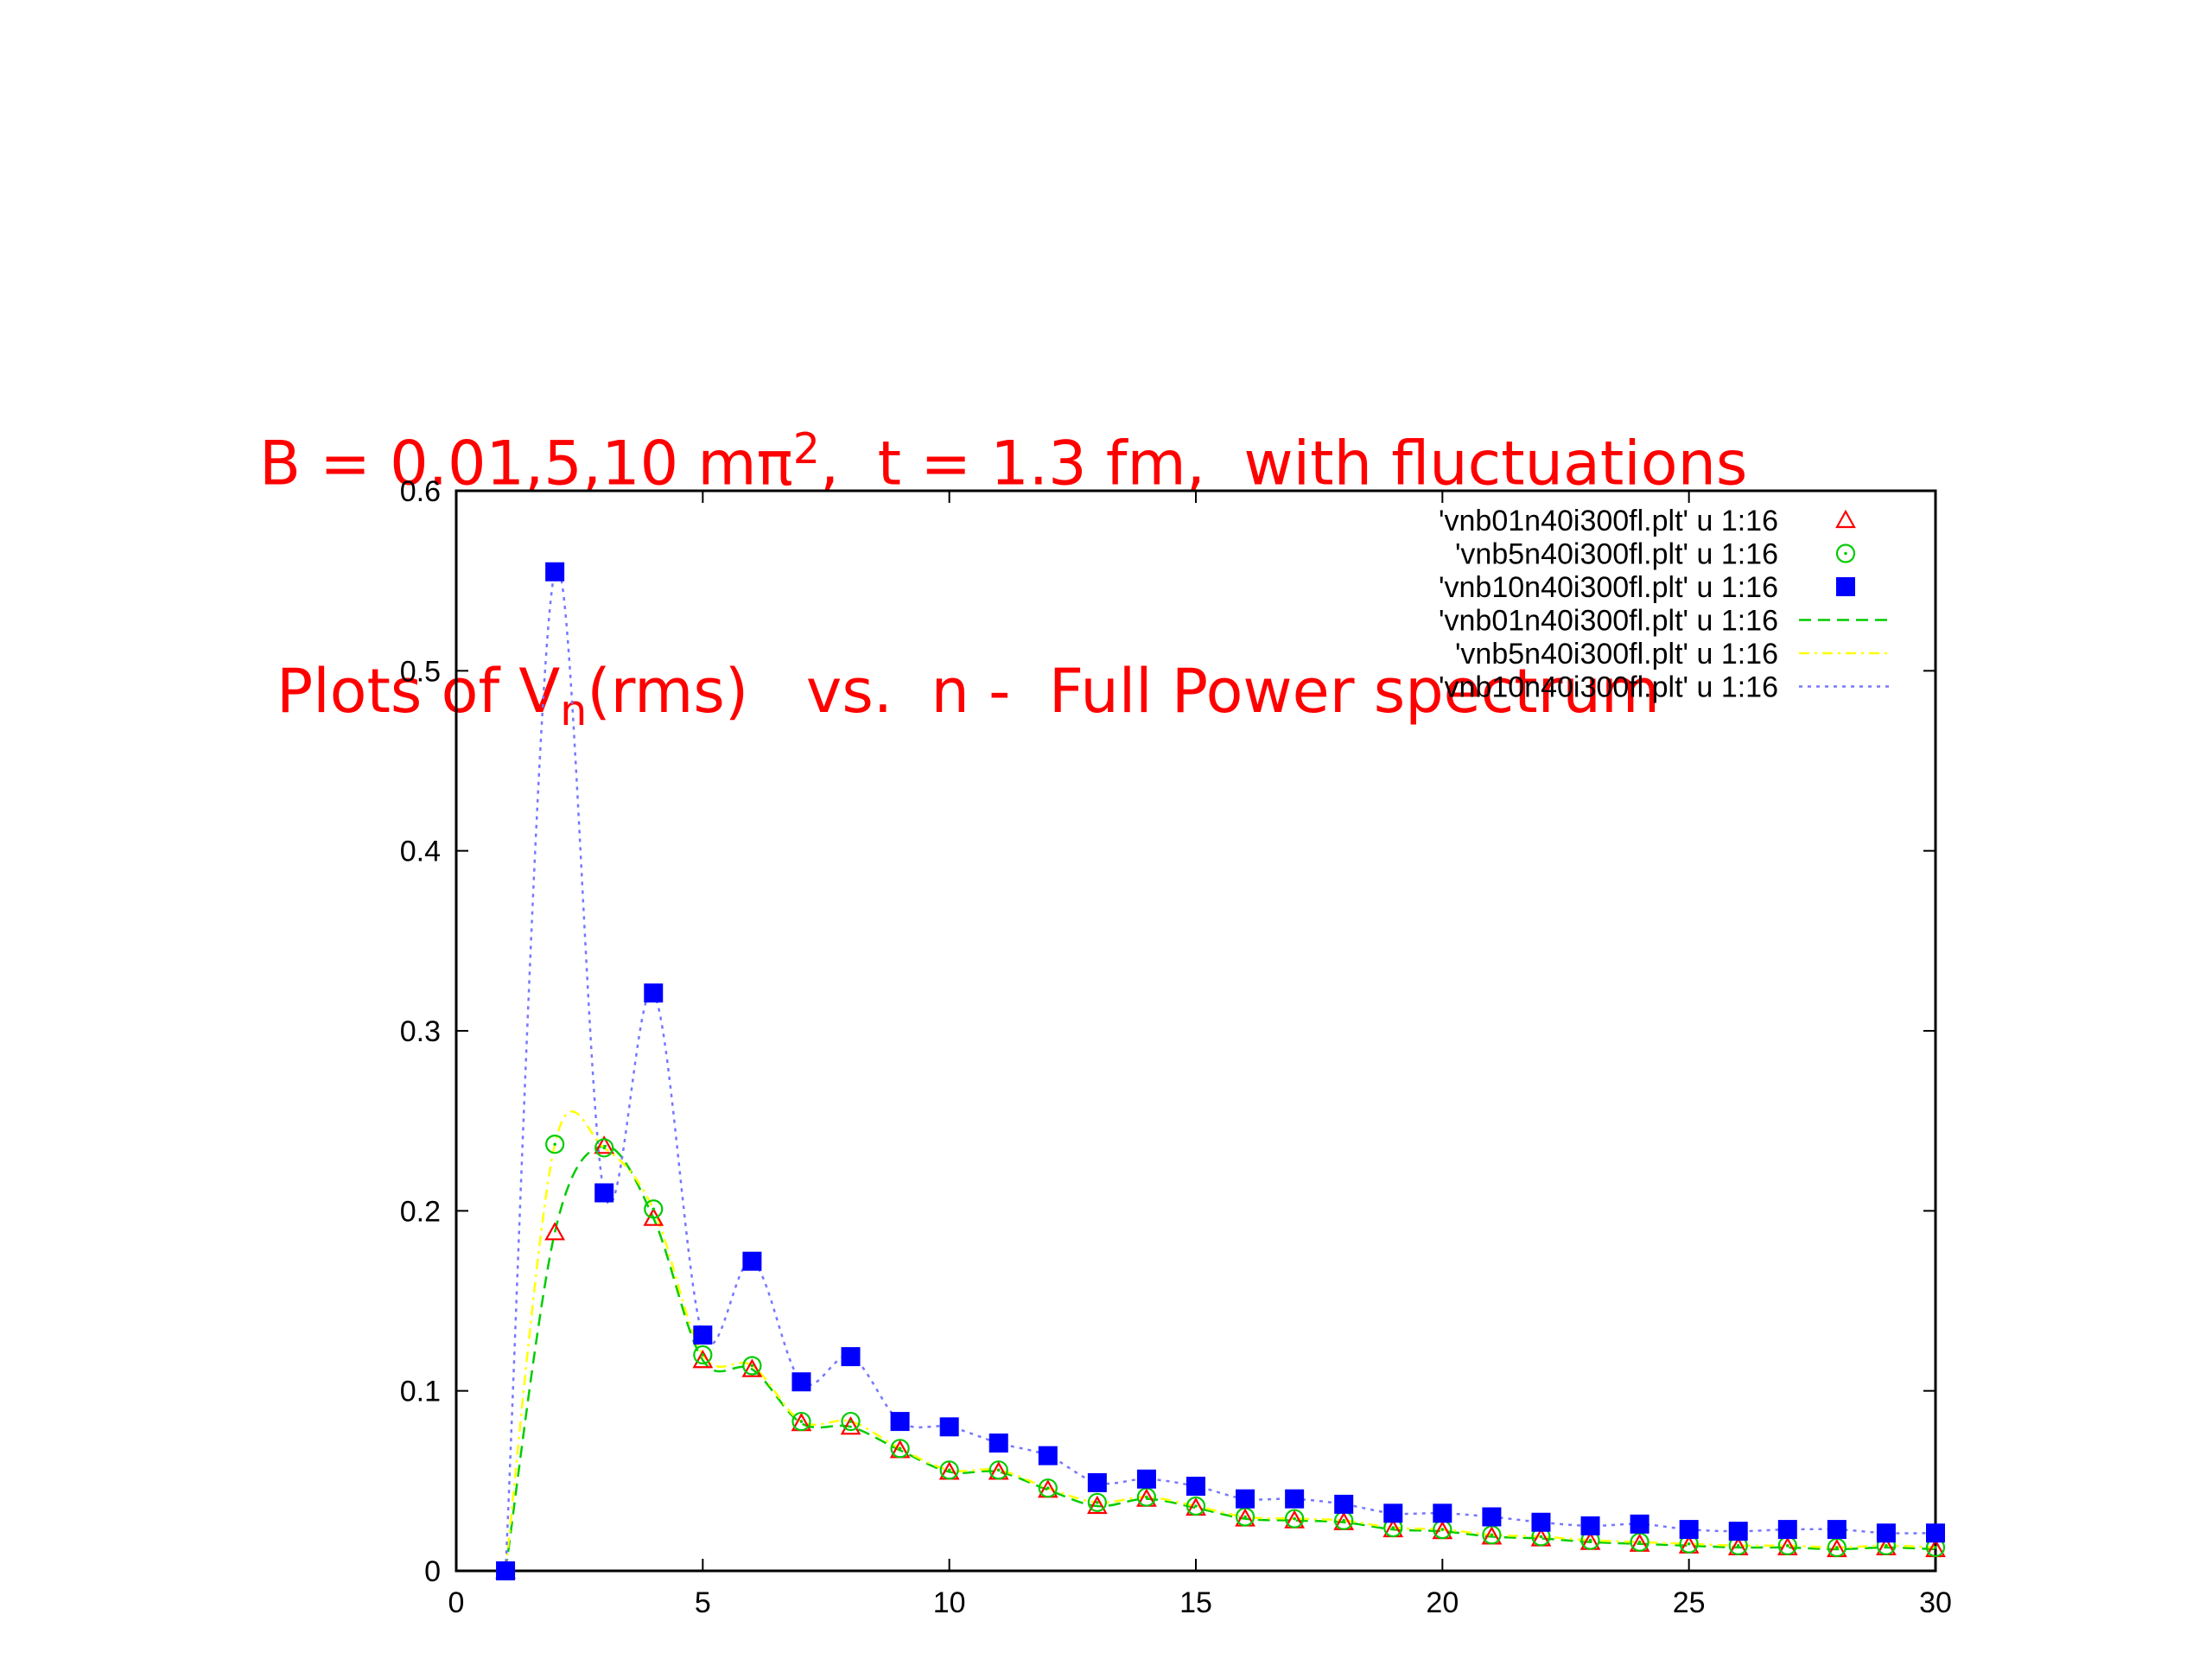 The image size is (2212, 1659). I want to click on data-point-s1-15-center, so click(1245, 1517).